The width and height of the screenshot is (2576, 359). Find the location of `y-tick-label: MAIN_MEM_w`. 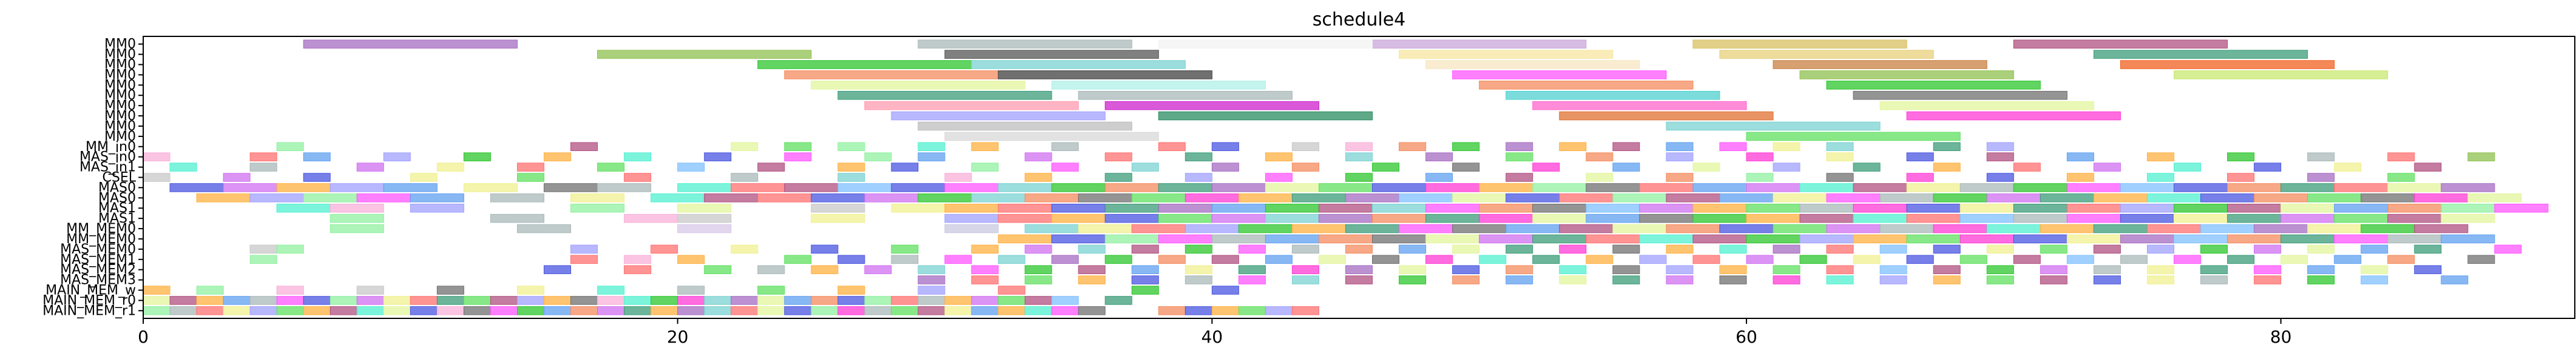

y-tick-label: MAIN_MEM_w is located at coordinates (91, 290).